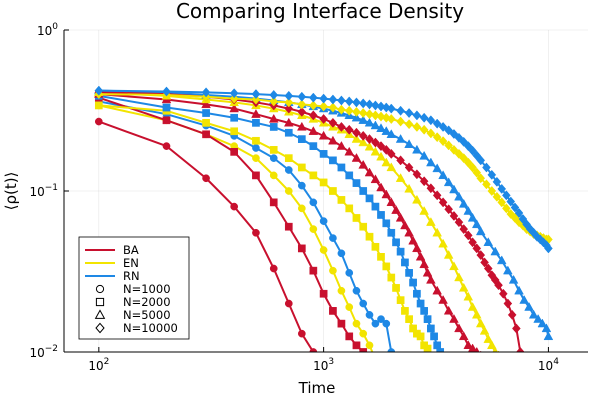 The height and width of the screenshot is (400, 600). Describe the element at coordinates (147, 315) in the screenshot. I see `legend-label-n-5000: N=5000` at that location.